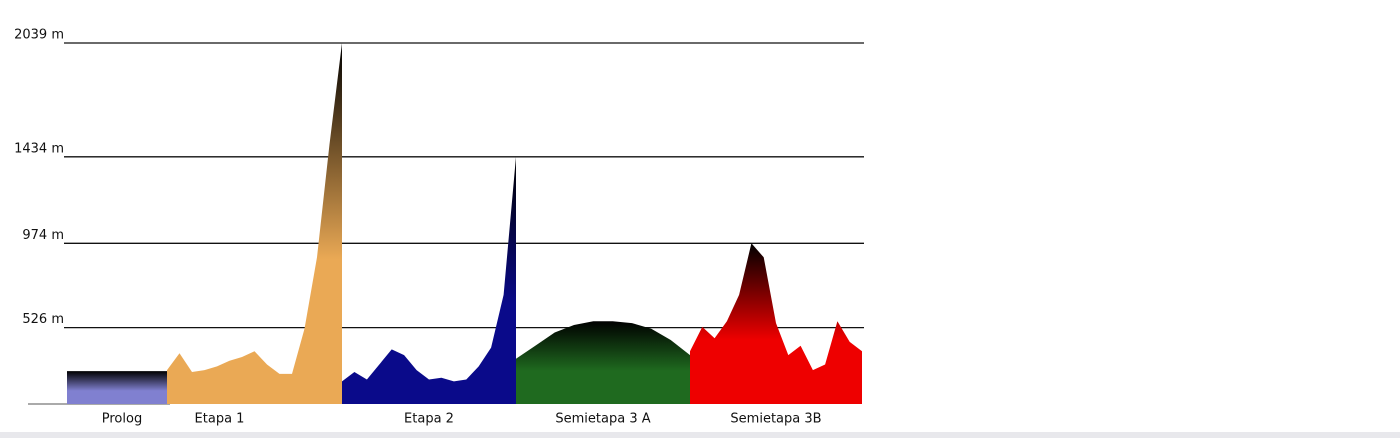 The height and width of the screenshot is (442, 1400). I want to click on y-tick-label: 2039 m, so click(39, 34).